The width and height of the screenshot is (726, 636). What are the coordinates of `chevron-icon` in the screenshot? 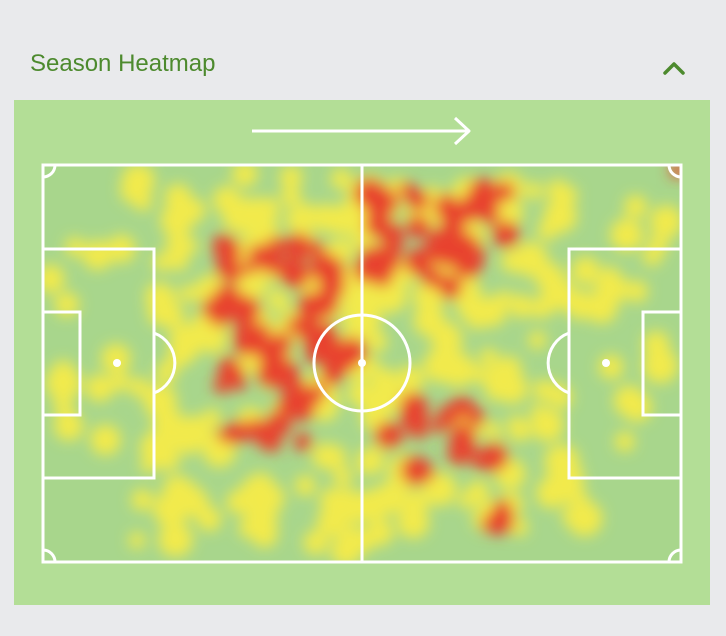 It's located at (674, 68).